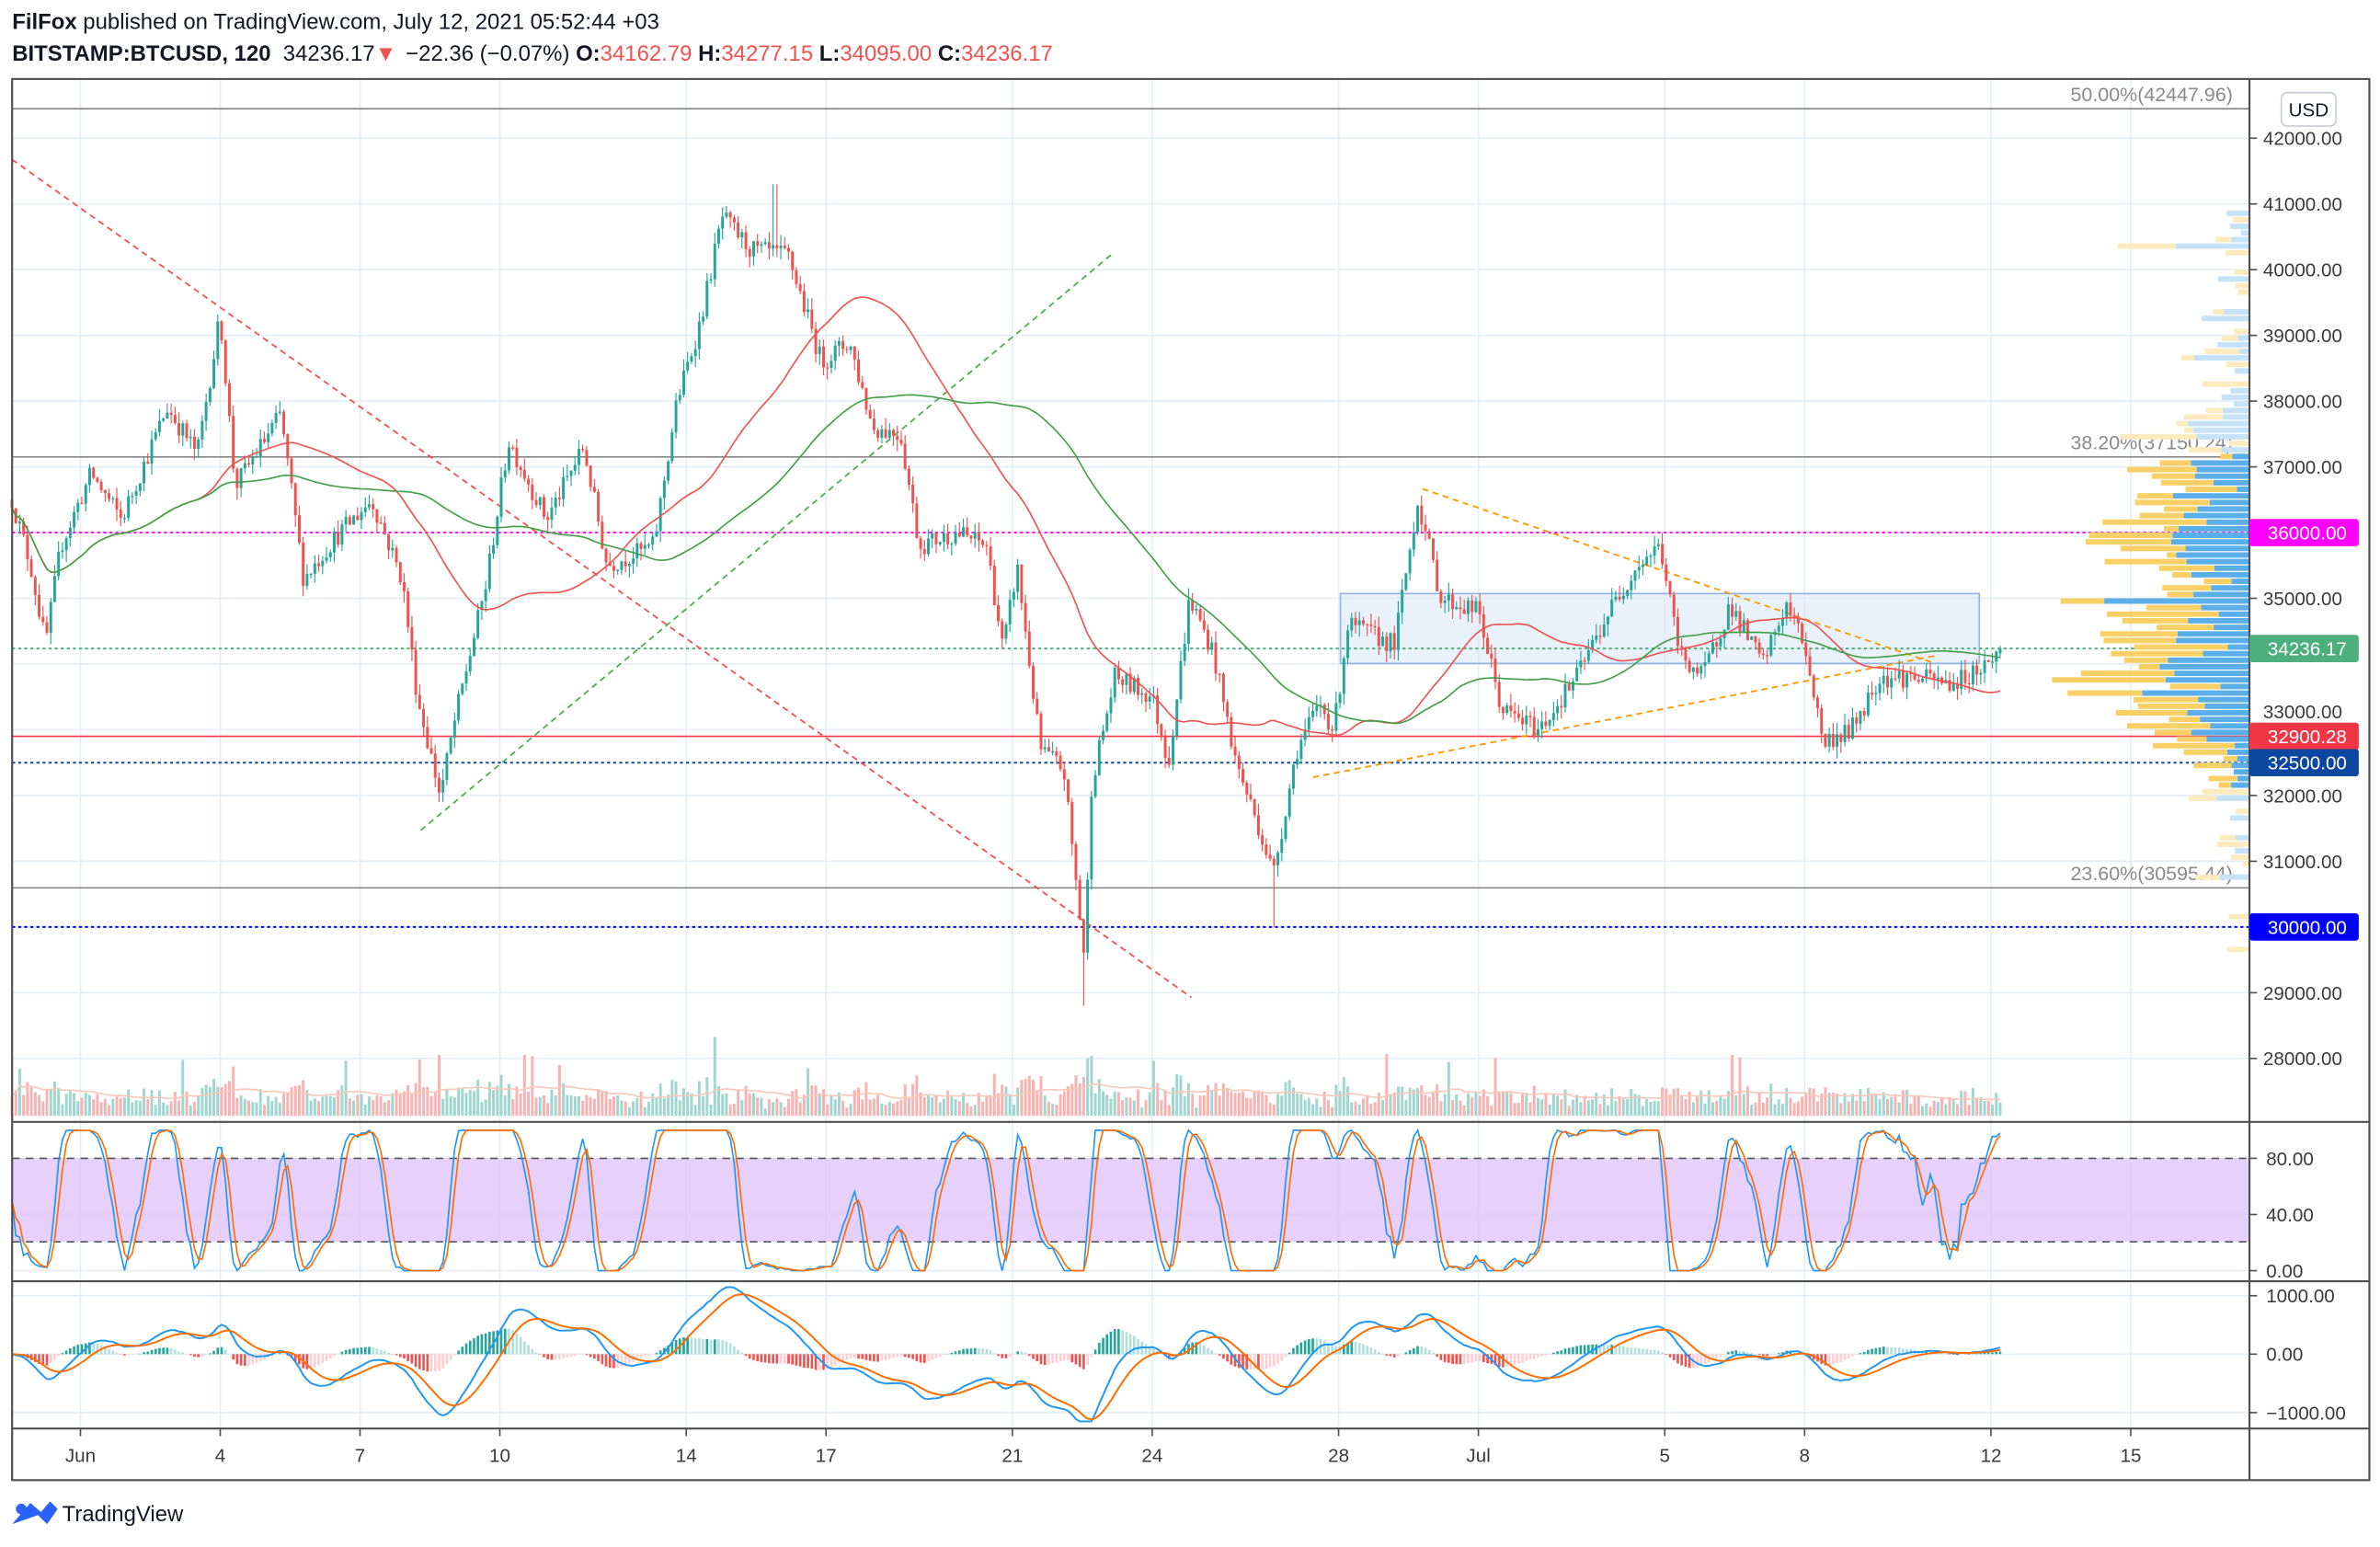 Image resolution: width=2380 pixels, height=1547 pixels. What do you see at coordinates (386, 53) in the screenshot?
I see `down-arrow-icon: ▼` at bounding box center [386, 53].